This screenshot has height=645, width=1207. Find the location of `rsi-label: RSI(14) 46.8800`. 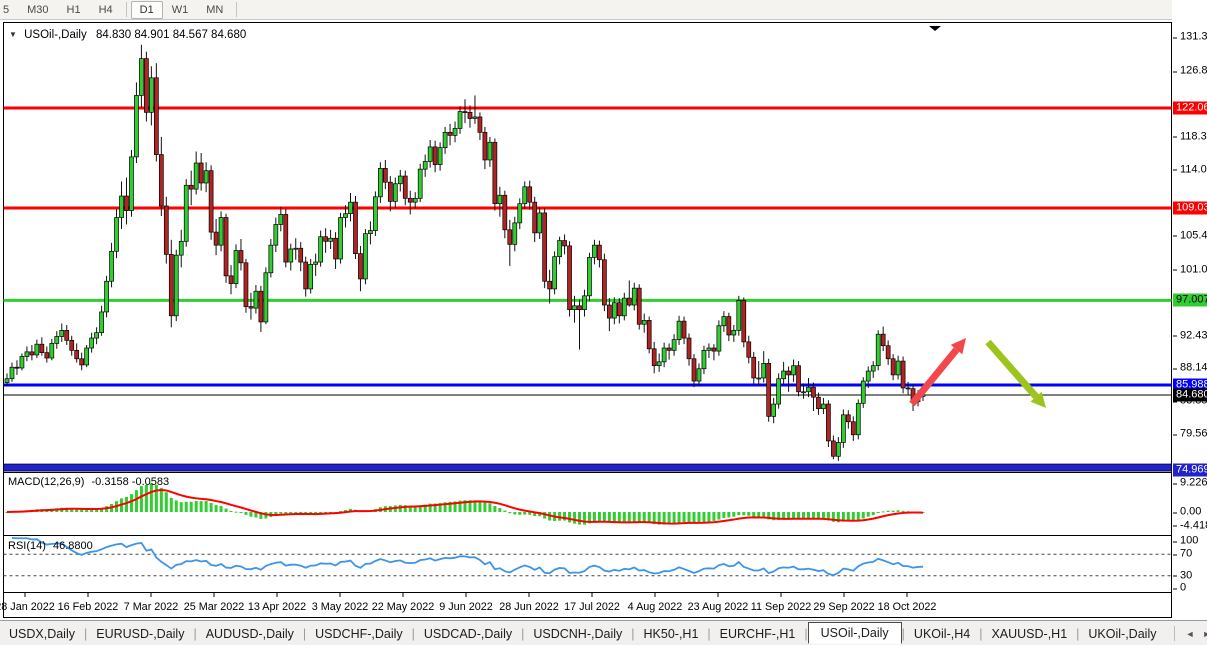

rsi-label: RSI(14) 46.8800 is located at coordinates (50, 546).